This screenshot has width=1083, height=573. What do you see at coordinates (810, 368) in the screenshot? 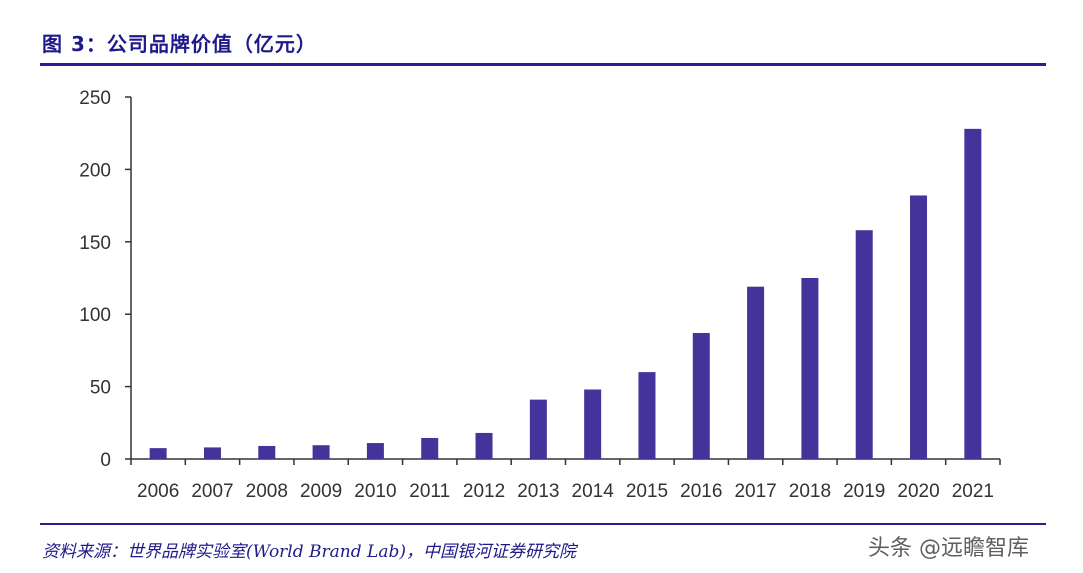
I see `bar-2018` at bounding box center [810, 368].